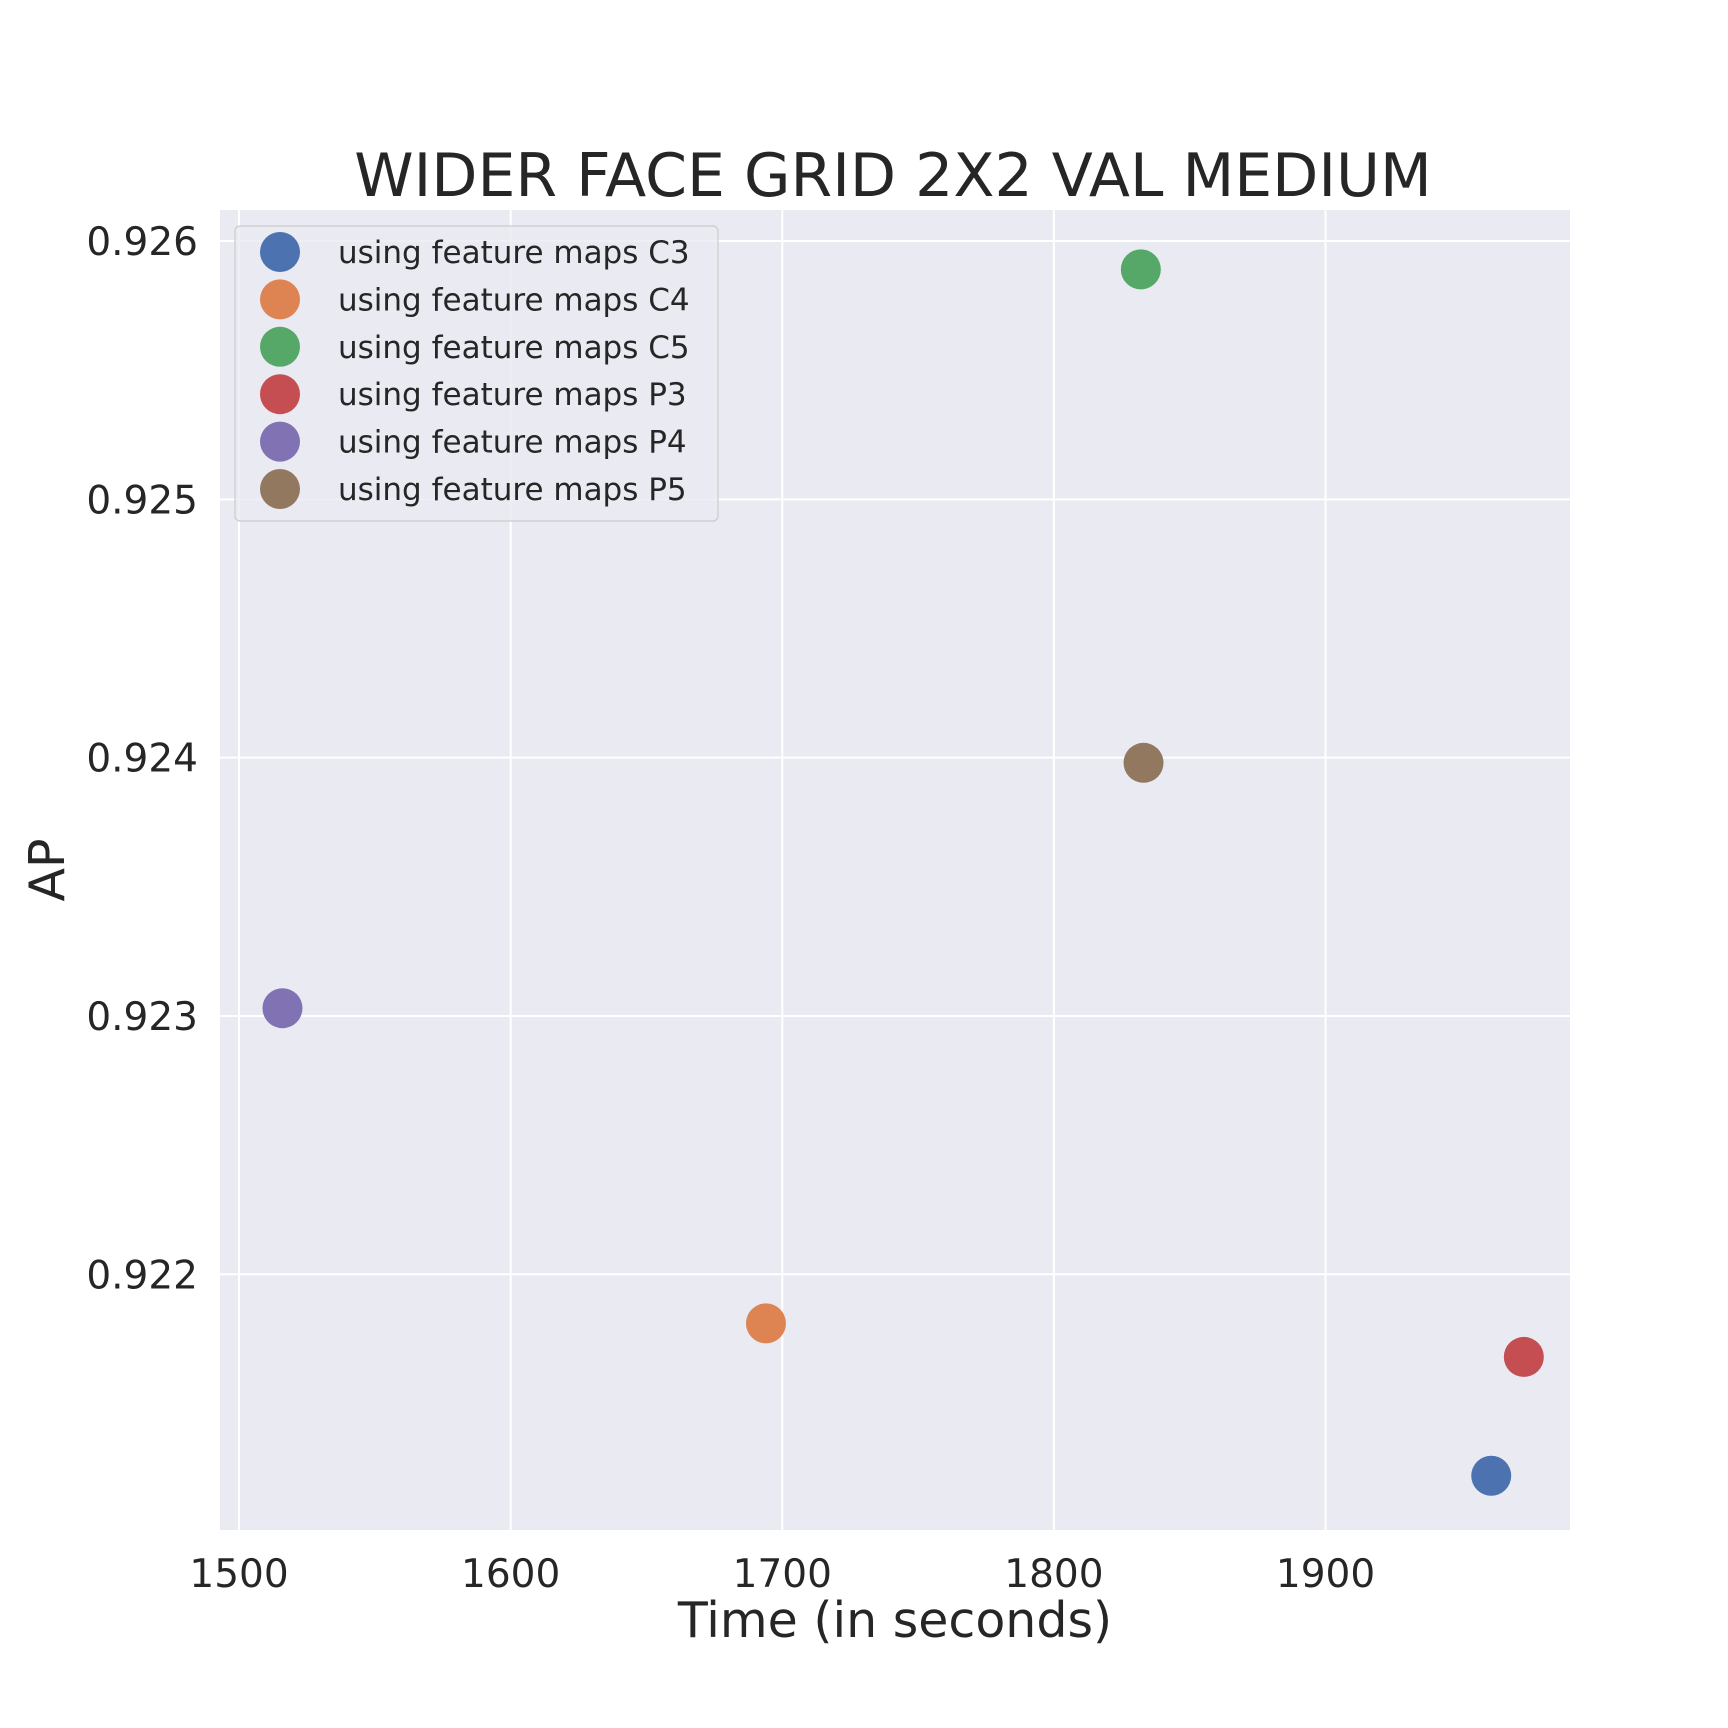 The image size is (1728, 1728). Describe the element at coordinates (892, 176) in the screenshot. I see `chart-title: WIDER FACE GRID 2X2 VAL MEDIUM` at that location.